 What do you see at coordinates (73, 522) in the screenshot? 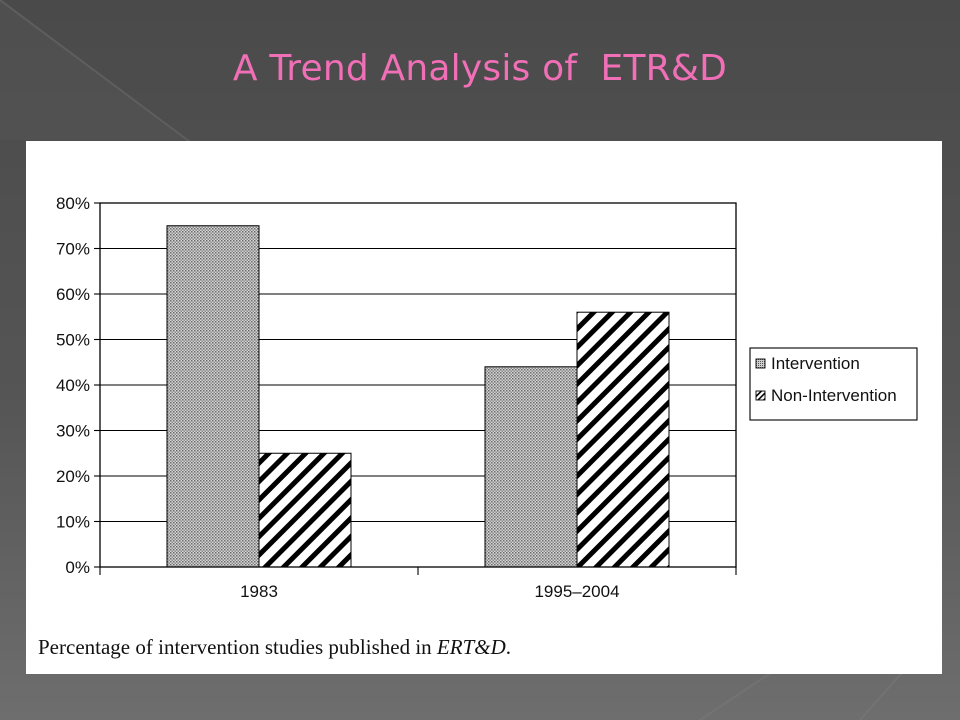
I see `y-tick-label: 10%` at bounding box center [73, 522].